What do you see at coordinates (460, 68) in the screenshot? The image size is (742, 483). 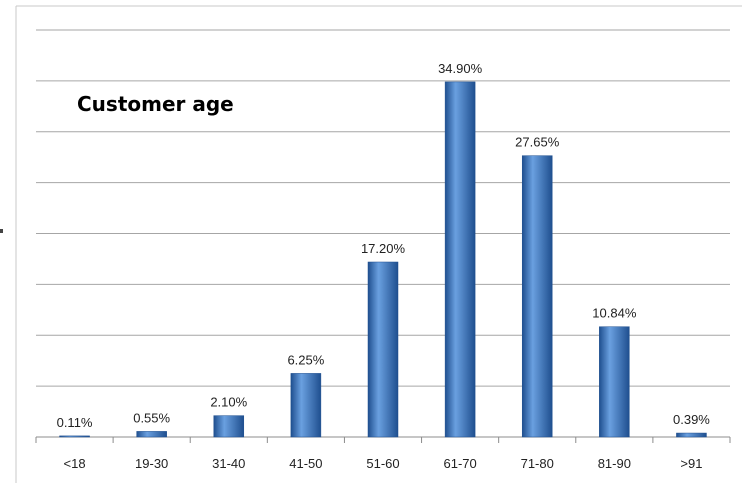 I see `data-label: 34.90%` at bounding box center [460, 68].